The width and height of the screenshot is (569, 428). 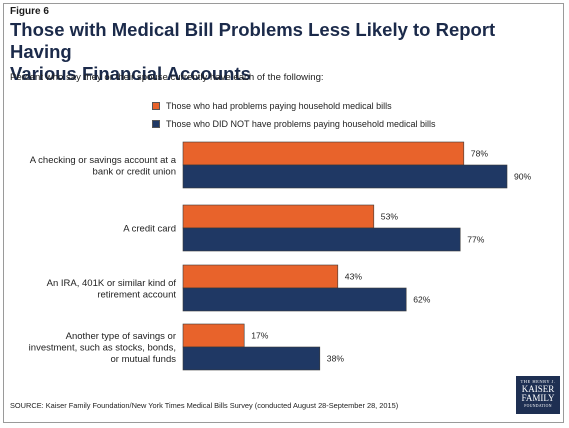 I want to click on category-label: bank or credit union, so click(x=134, y=171).